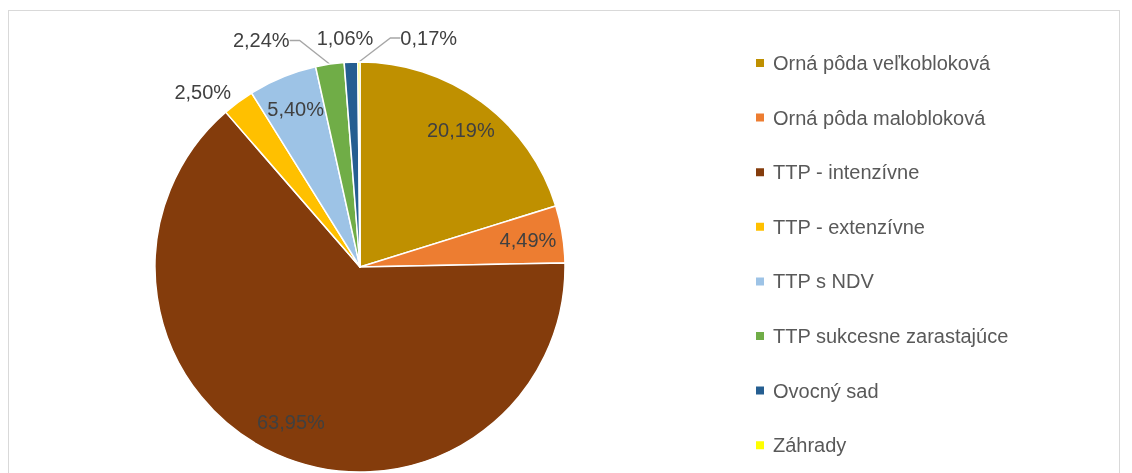 Image resolution: width=1132 pixels, height=473 pixels. Describe the element at coordinates (891, 336) in the screenshot. I see `legend-label: TTP sukcesne zarastajúce` at that location.